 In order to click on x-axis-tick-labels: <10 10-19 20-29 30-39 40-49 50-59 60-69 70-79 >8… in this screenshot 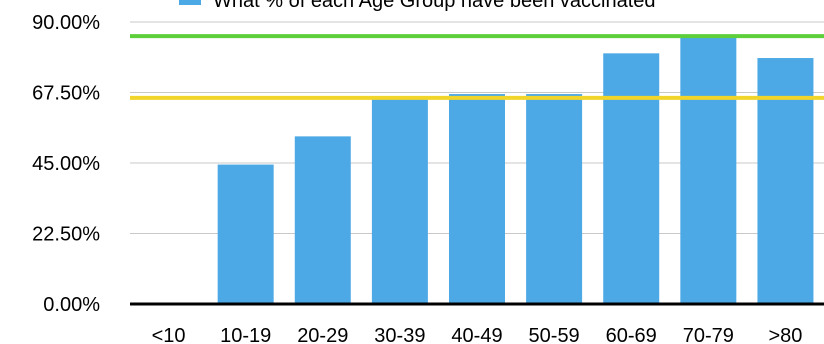, I will do `click(477, 334)`.